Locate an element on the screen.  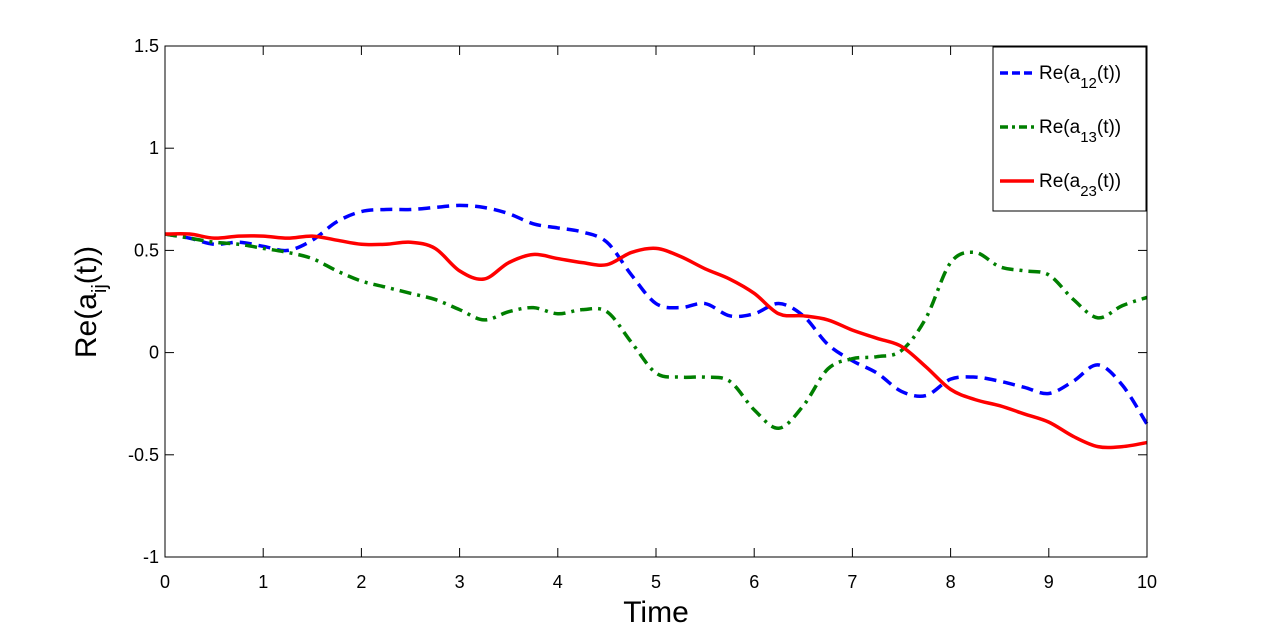
x-tick-label: 6 is located at coordinates (754, 582).